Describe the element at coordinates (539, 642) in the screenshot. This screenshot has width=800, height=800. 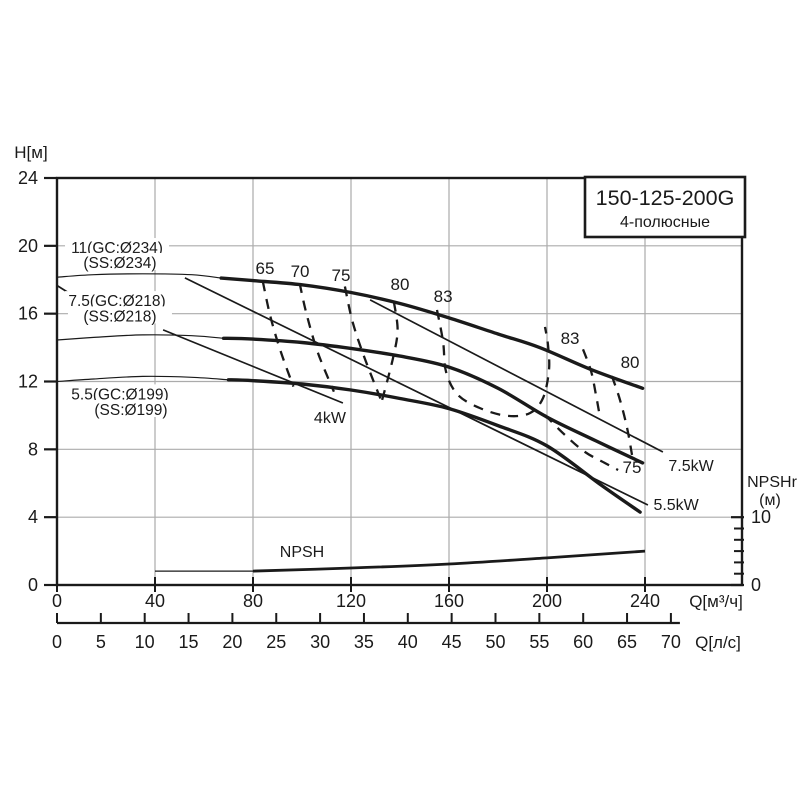
I see `x2-tick-label: 55` at that location.